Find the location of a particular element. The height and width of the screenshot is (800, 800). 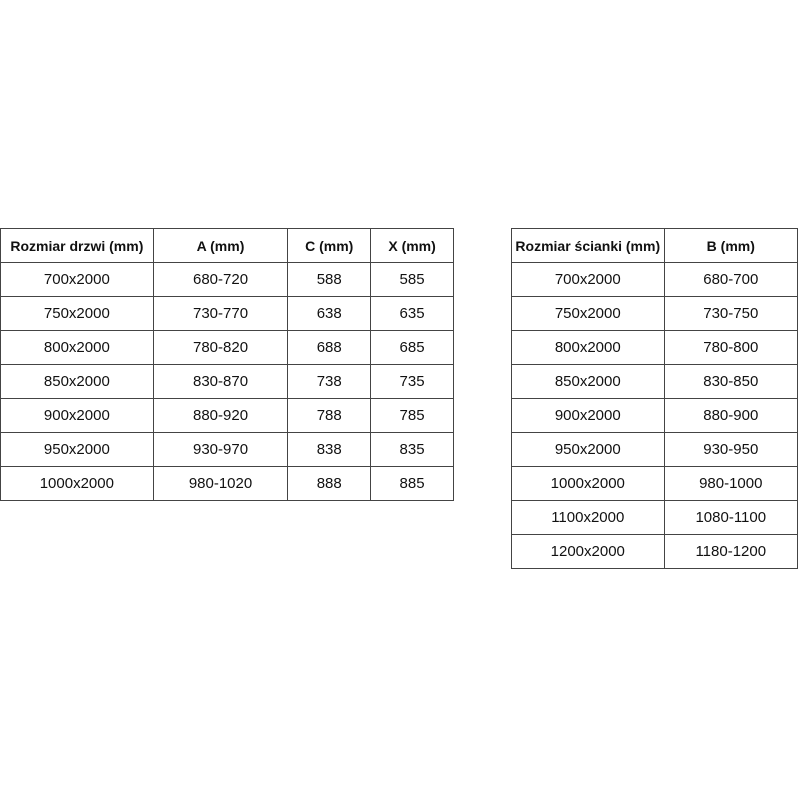

table-cell: 830-870 is located at coordinates (220, 381).